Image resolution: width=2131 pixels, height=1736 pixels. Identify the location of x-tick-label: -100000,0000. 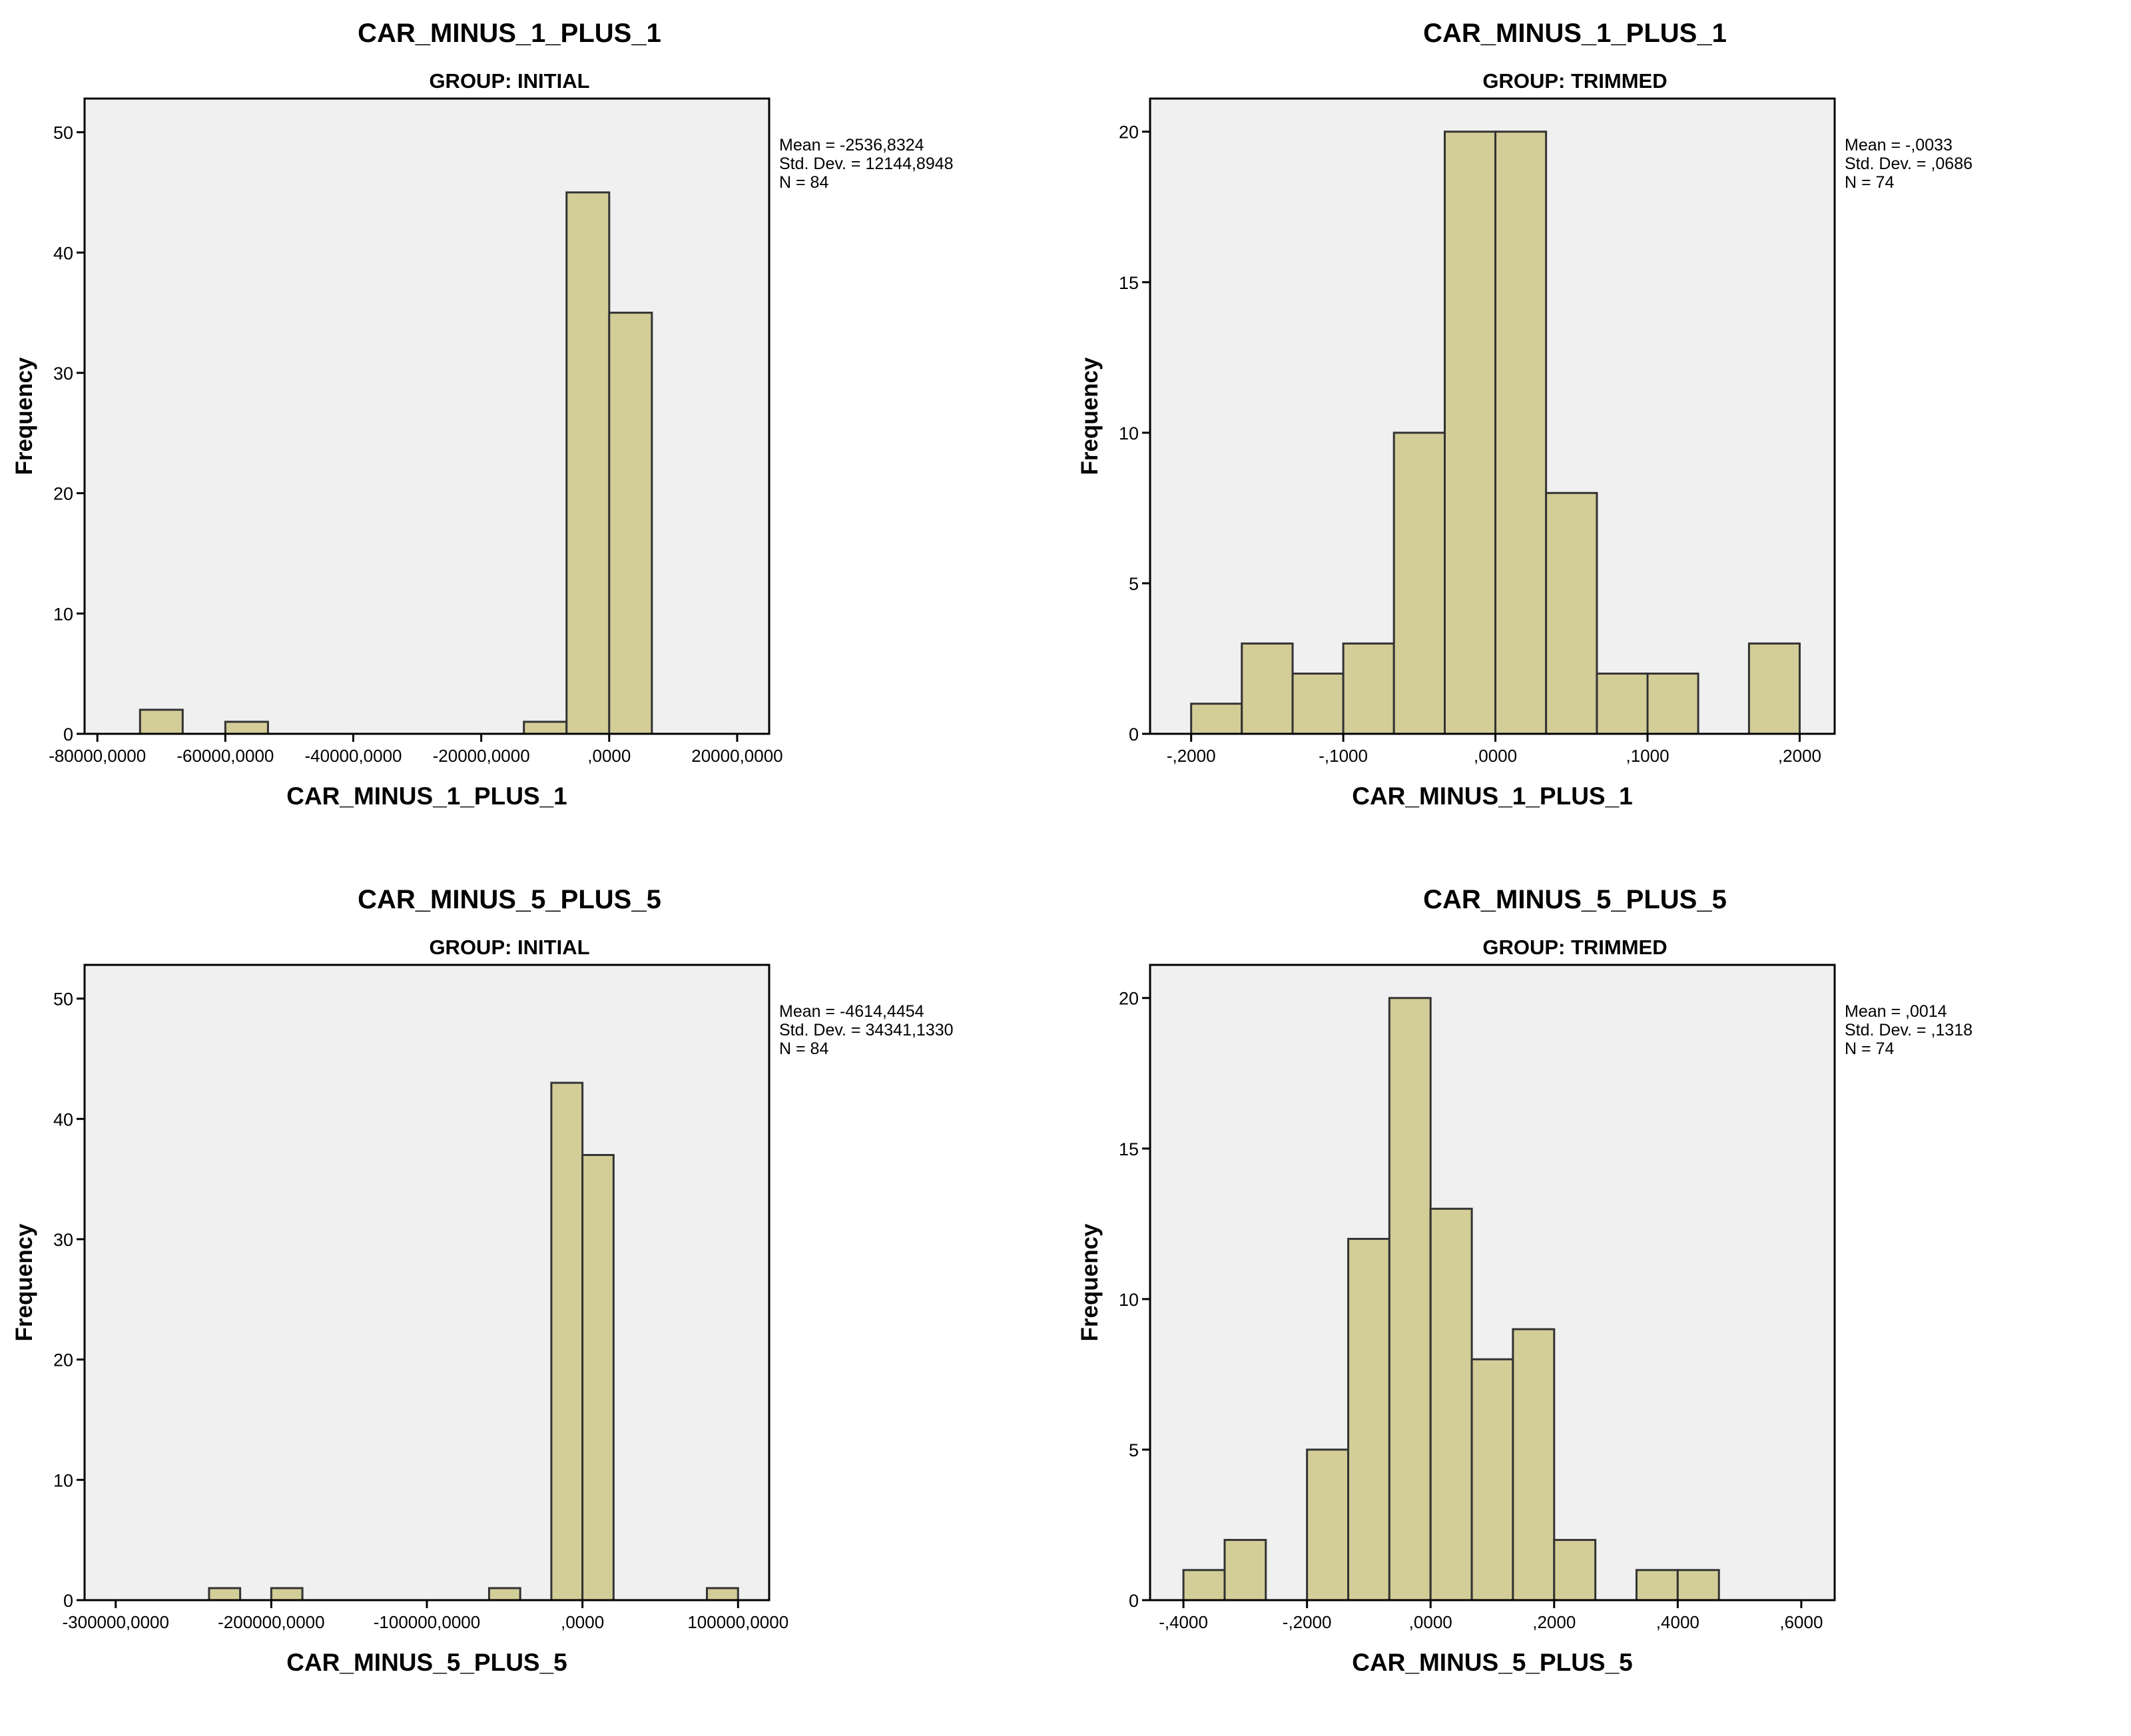
(427, 1622).